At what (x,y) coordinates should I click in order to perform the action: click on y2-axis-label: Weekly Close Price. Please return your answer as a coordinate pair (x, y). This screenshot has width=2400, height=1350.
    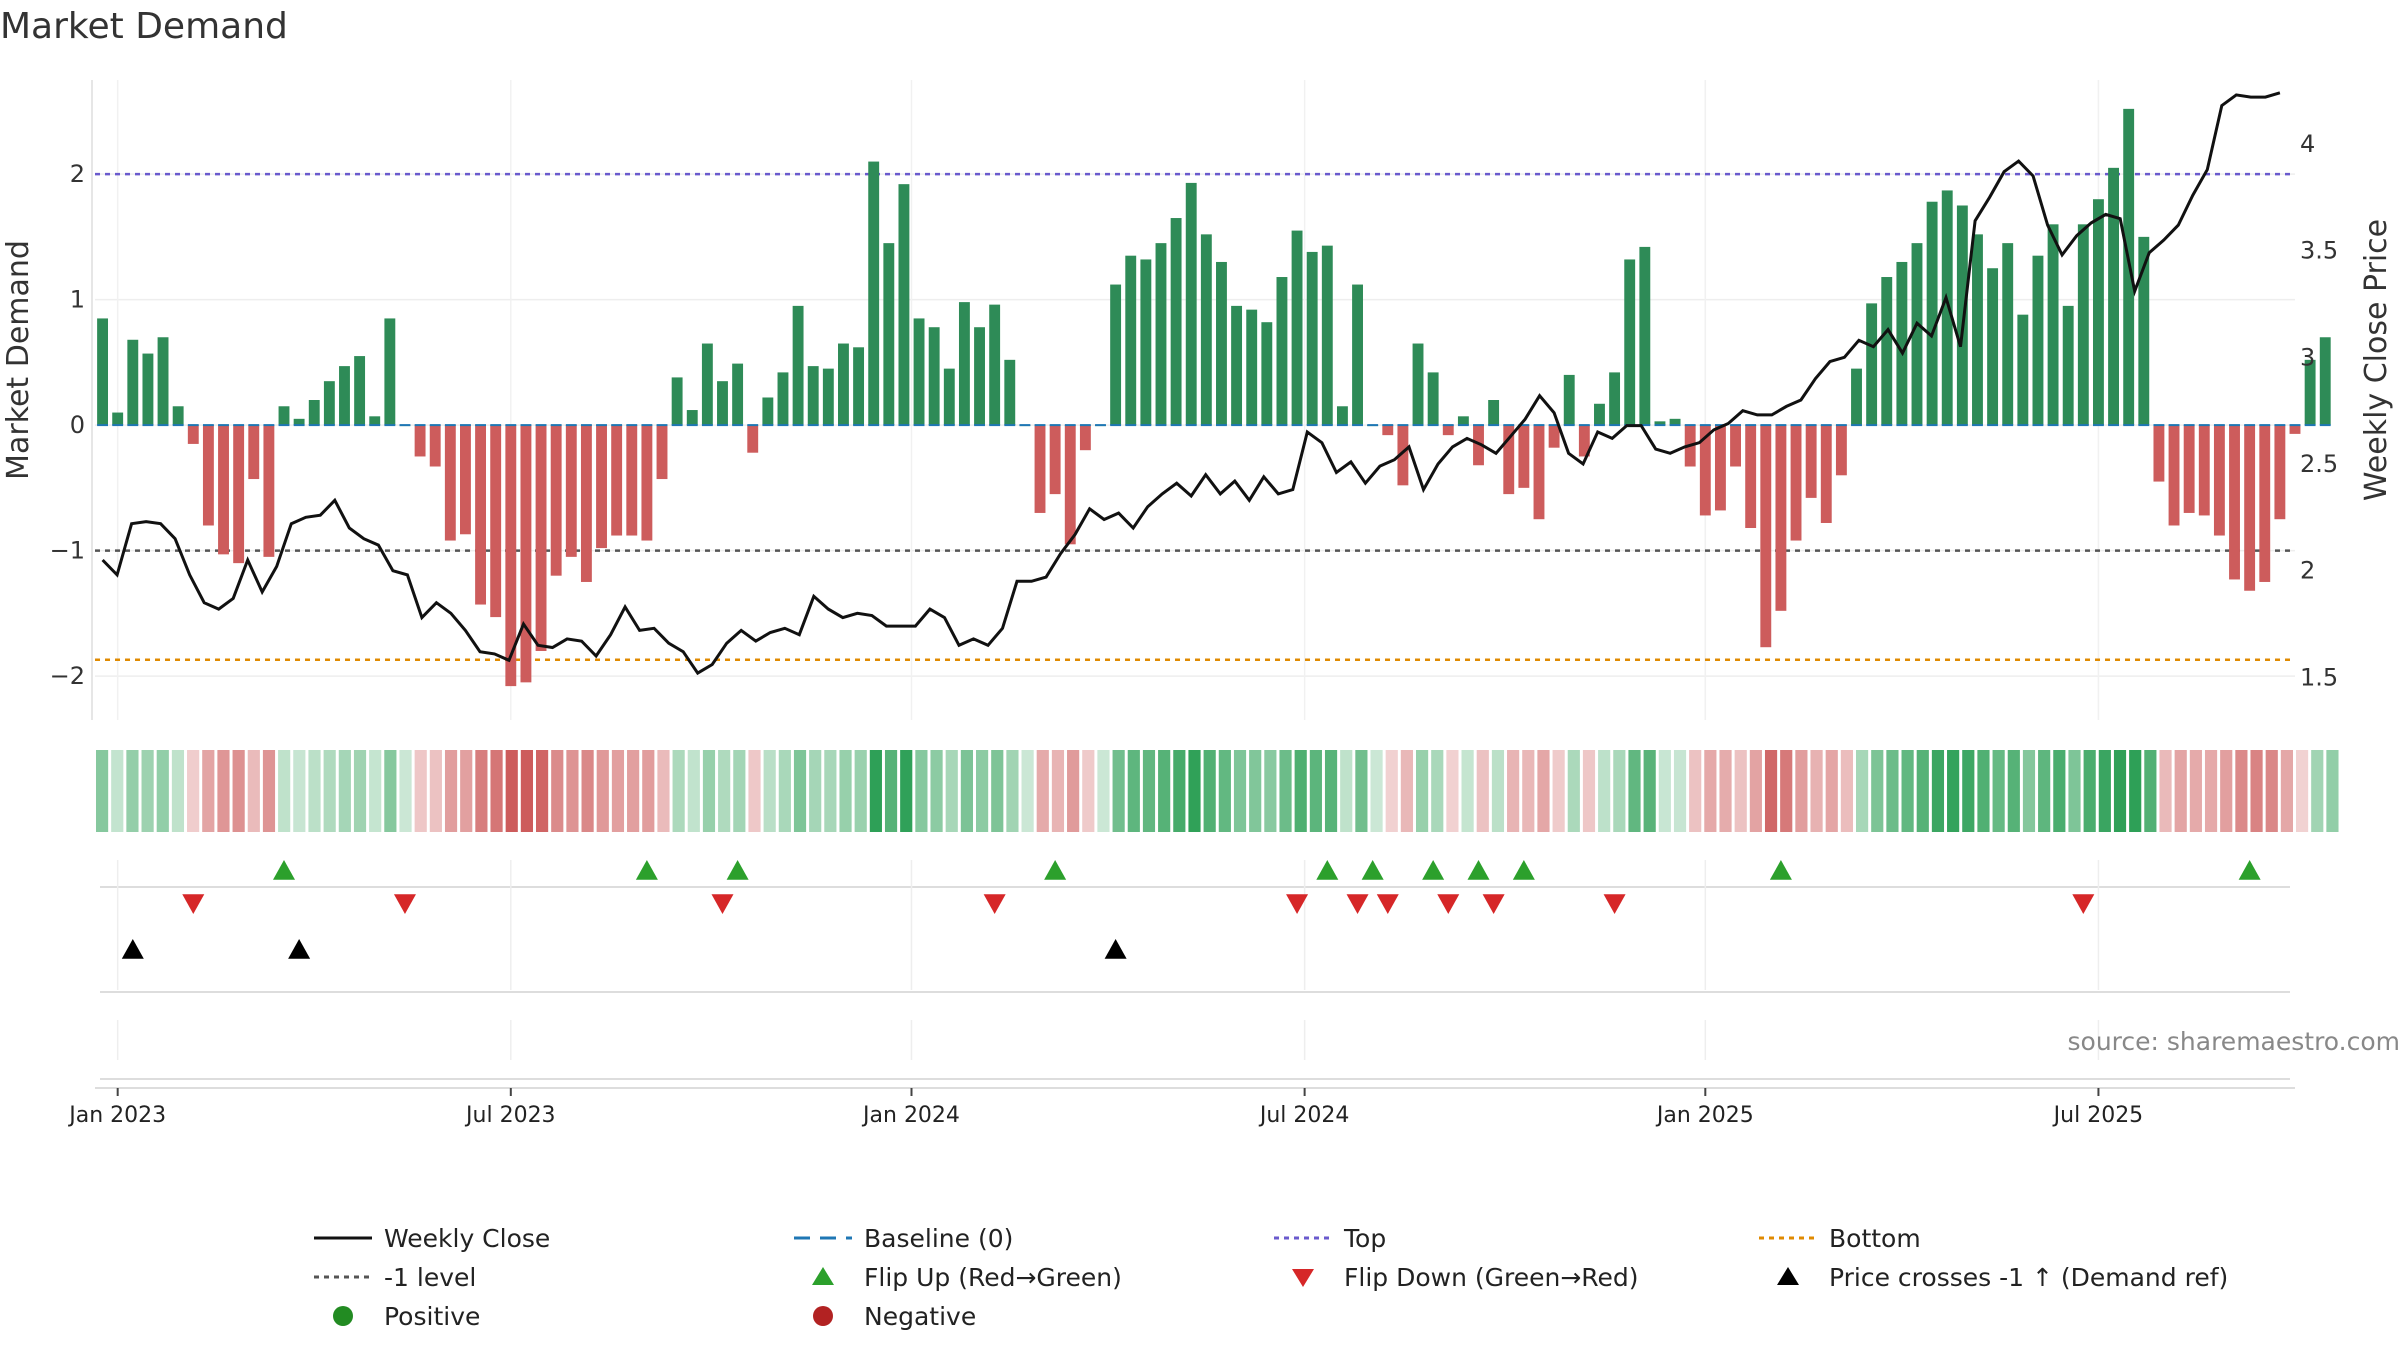
    Looking at the image, I should click on (2376, 360).